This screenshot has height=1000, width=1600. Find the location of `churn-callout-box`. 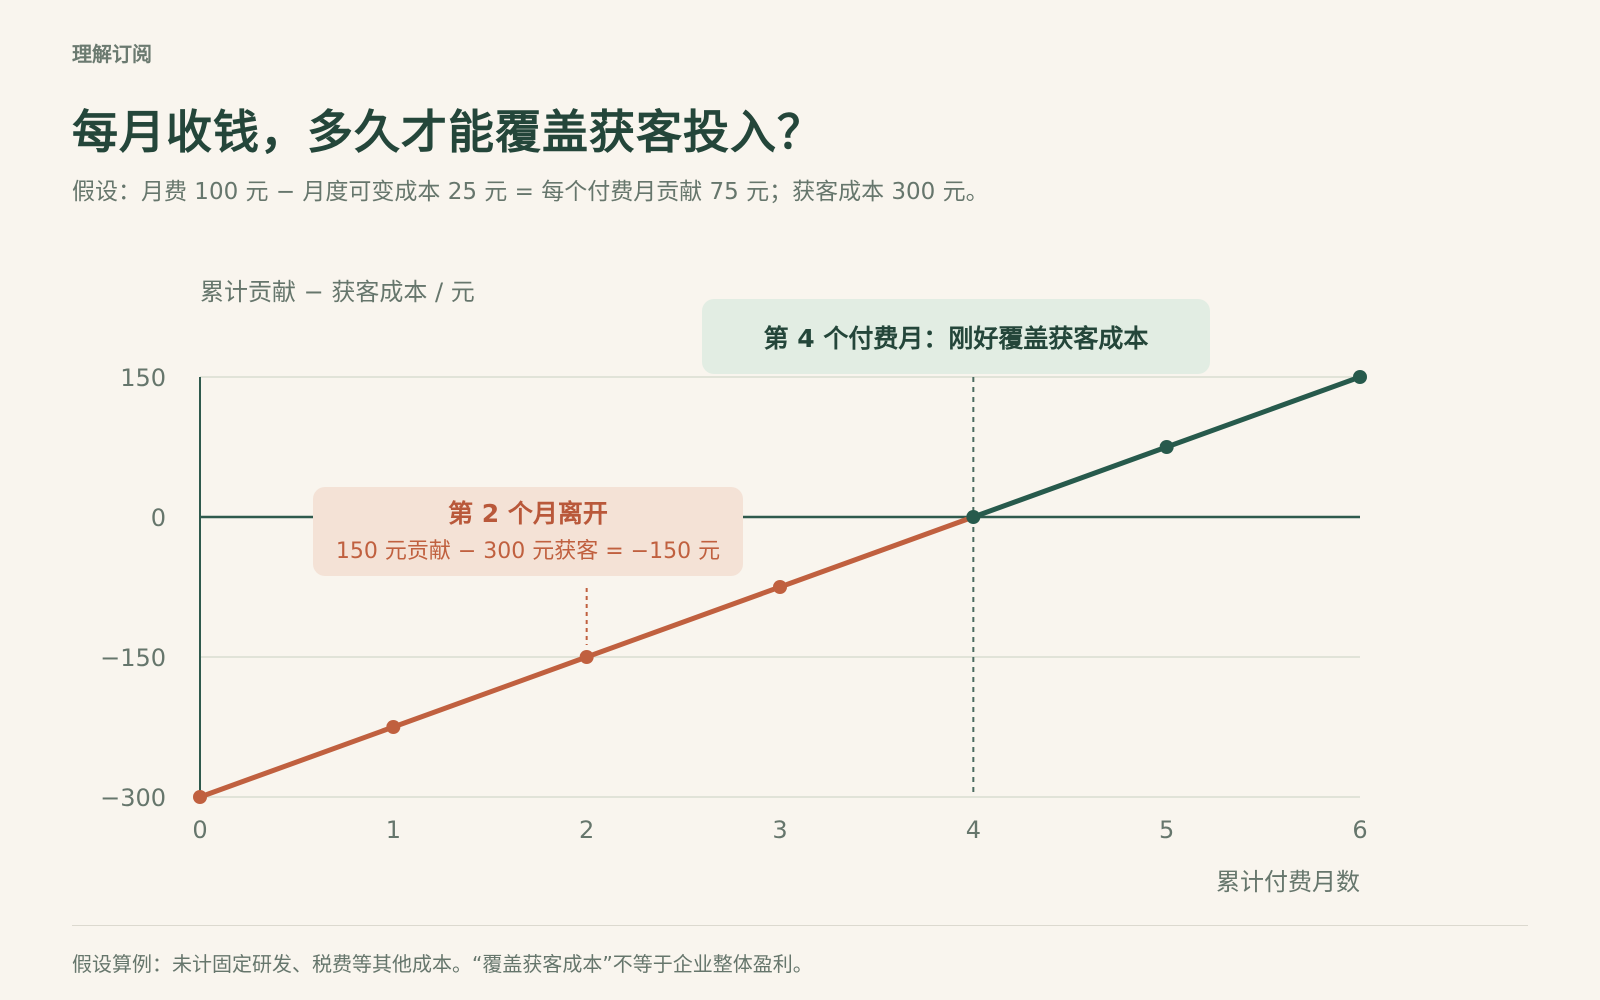

churn-callout-box is located at coordinates (528, 531).